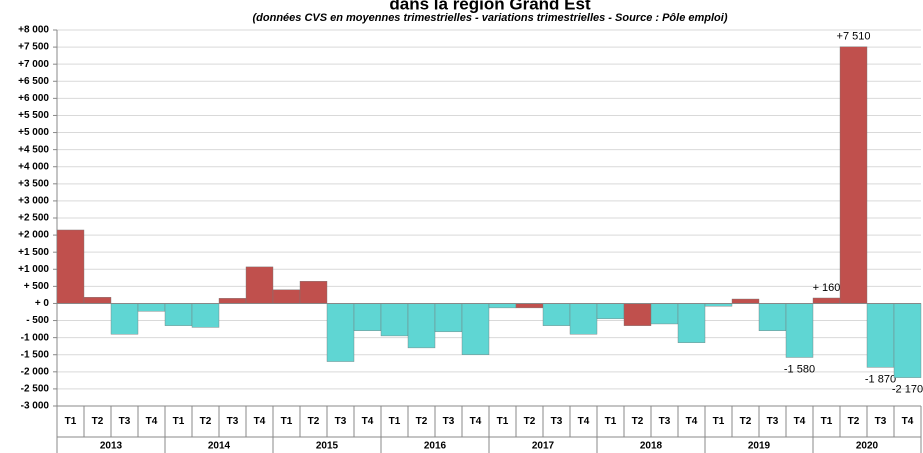 The width and height of the screenshot is (923, 453). I want to click on group-label: 2018, so click(651, 446).